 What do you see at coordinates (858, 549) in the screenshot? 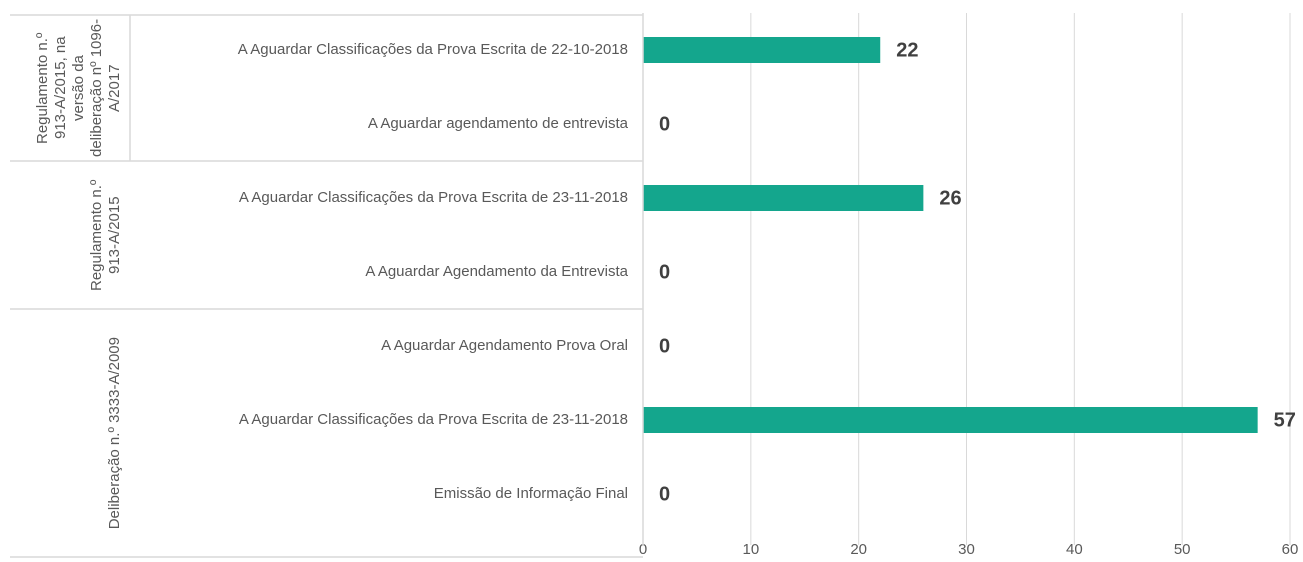
I see `x-tick-label: 20` at bounding box center [858, 549].